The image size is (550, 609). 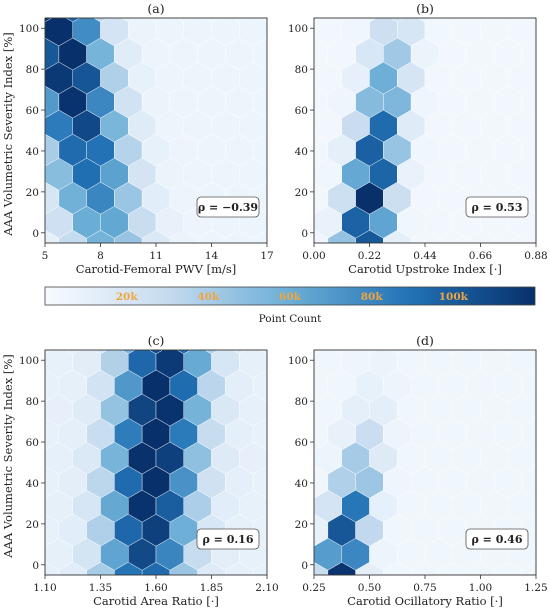 I want to click on x-tick-label: 1.00, so click(x=480, y=588).